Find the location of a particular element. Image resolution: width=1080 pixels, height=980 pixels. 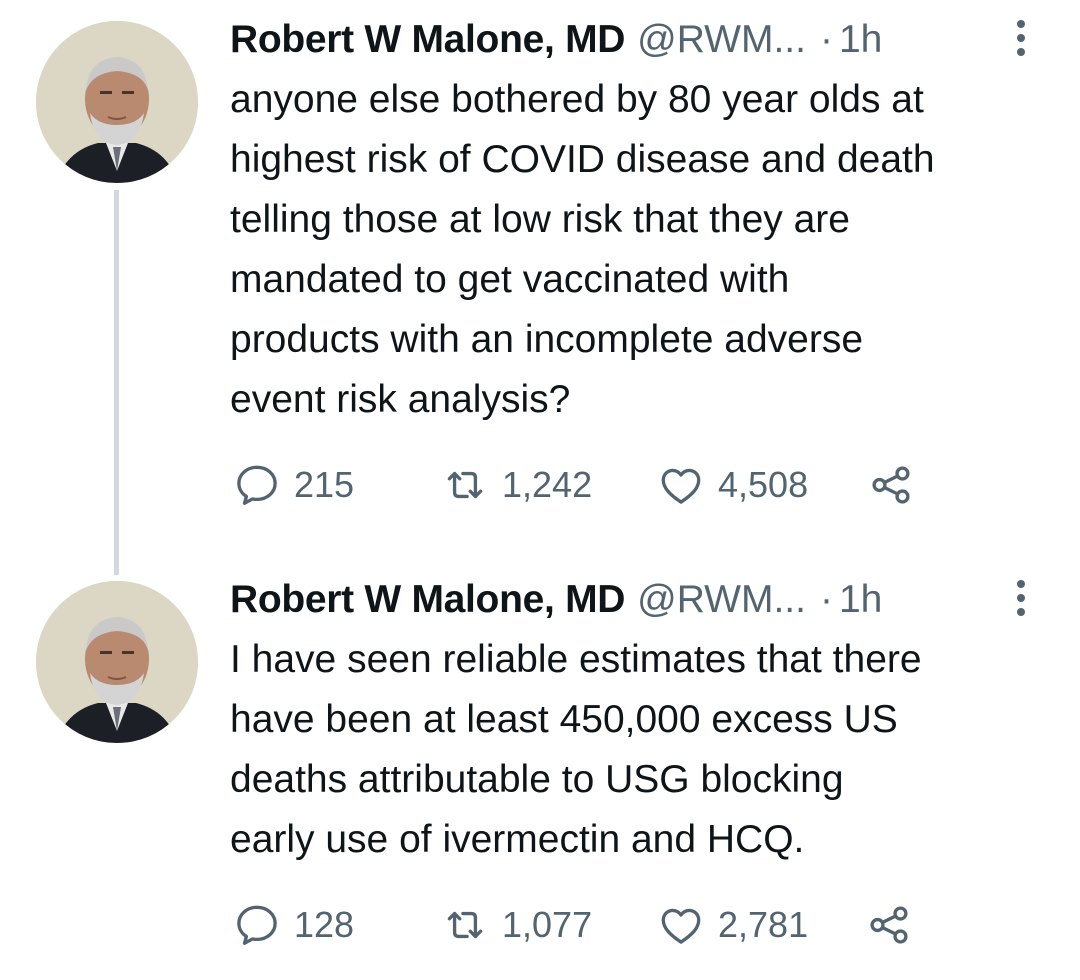

reply-count: 128 is located at coordinates (324, 924).